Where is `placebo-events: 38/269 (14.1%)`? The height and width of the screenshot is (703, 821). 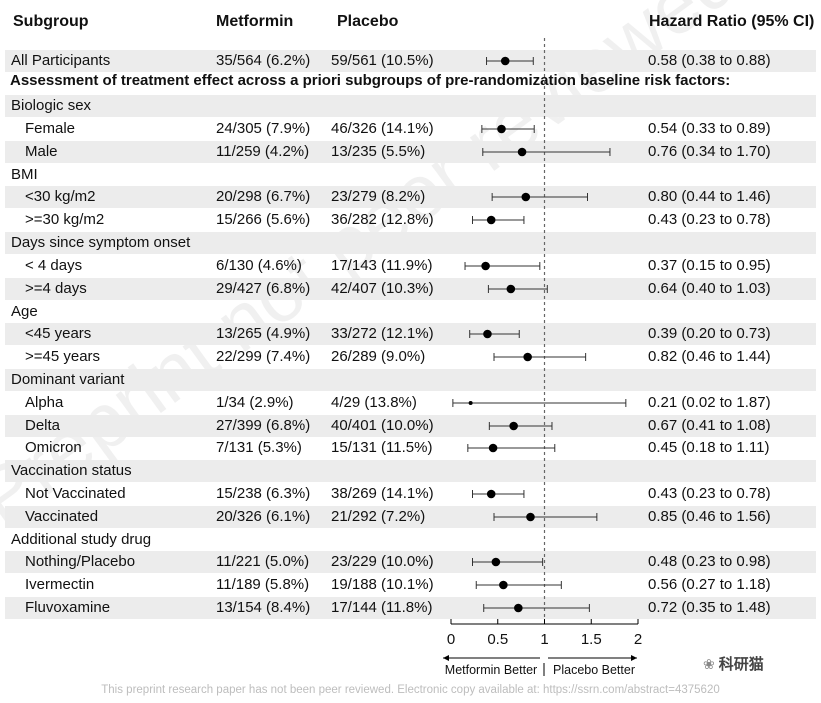 placebo-events: 38/269 (14.1%) is located at coordinates (382, 493).